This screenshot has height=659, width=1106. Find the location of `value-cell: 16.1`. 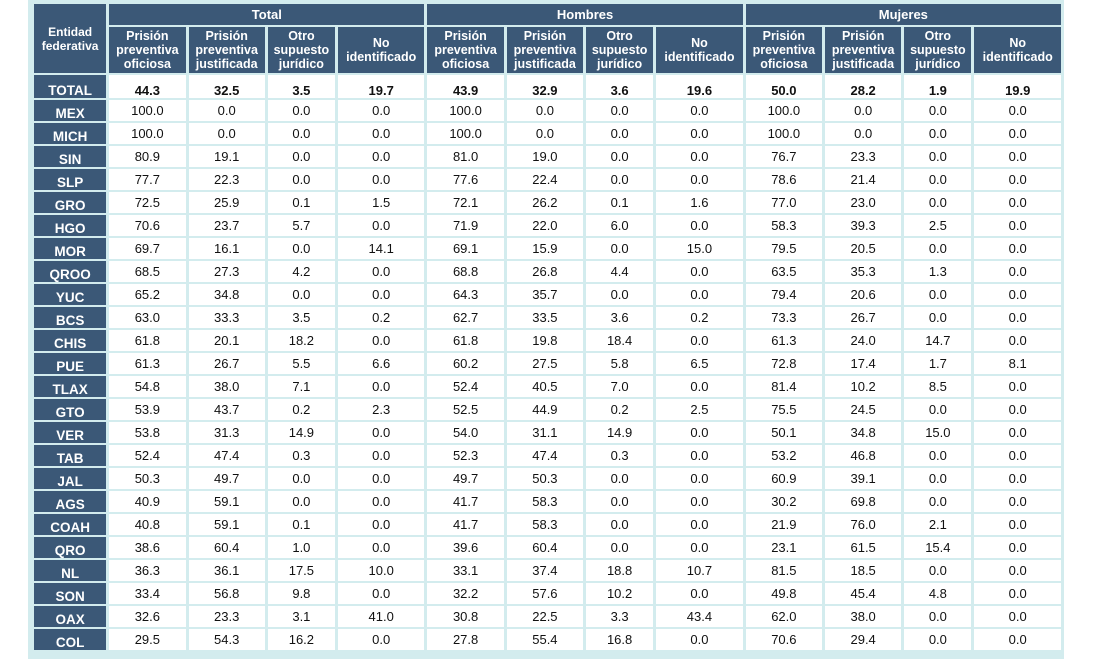

value-cell: 16.1 is located at coordinates (226, 248).